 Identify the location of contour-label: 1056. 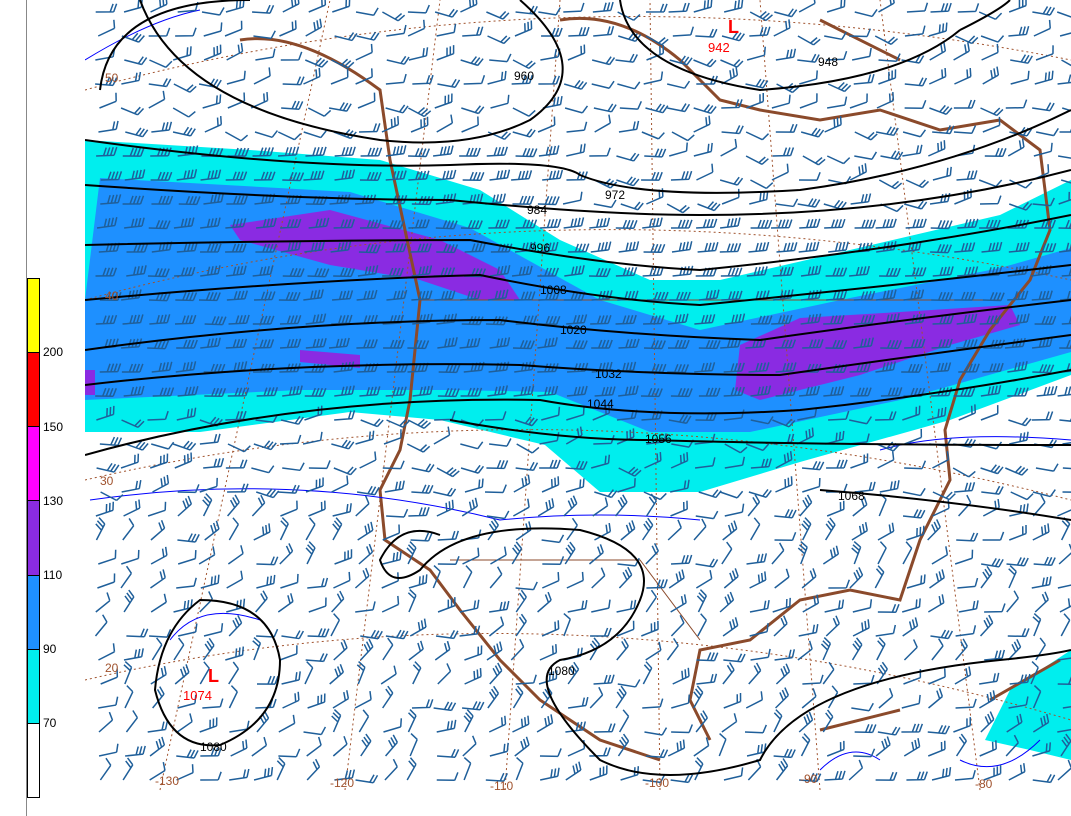
(658, 439).